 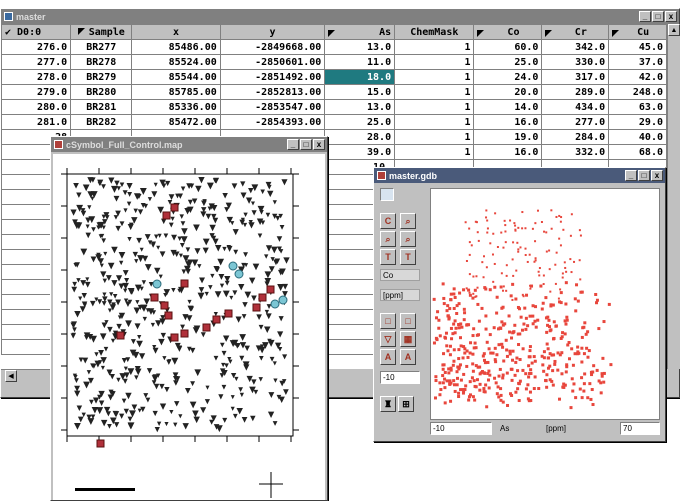 What do you see at coordinates (176, 32) in the screenshot?
I see `column-header-x: x` at bounding box center [176, 32].